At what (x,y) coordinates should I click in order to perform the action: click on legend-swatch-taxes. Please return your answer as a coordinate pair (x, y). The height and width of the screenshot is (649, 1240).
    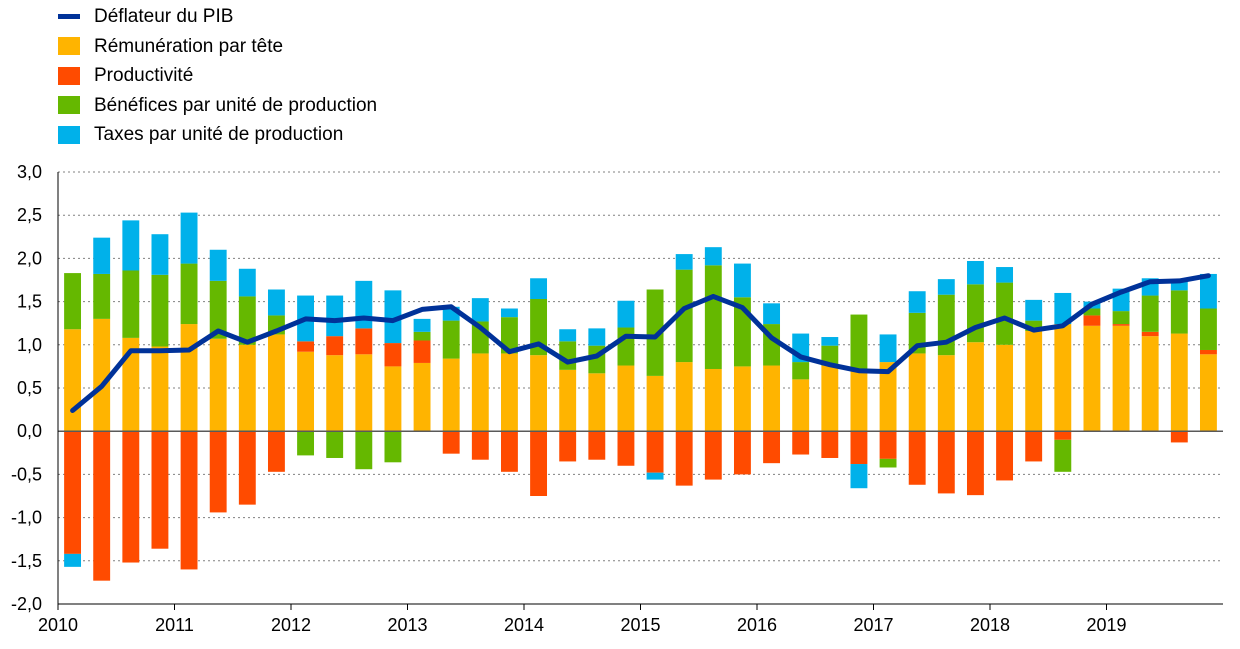
    Looking at the image, I should click on (69, 134).